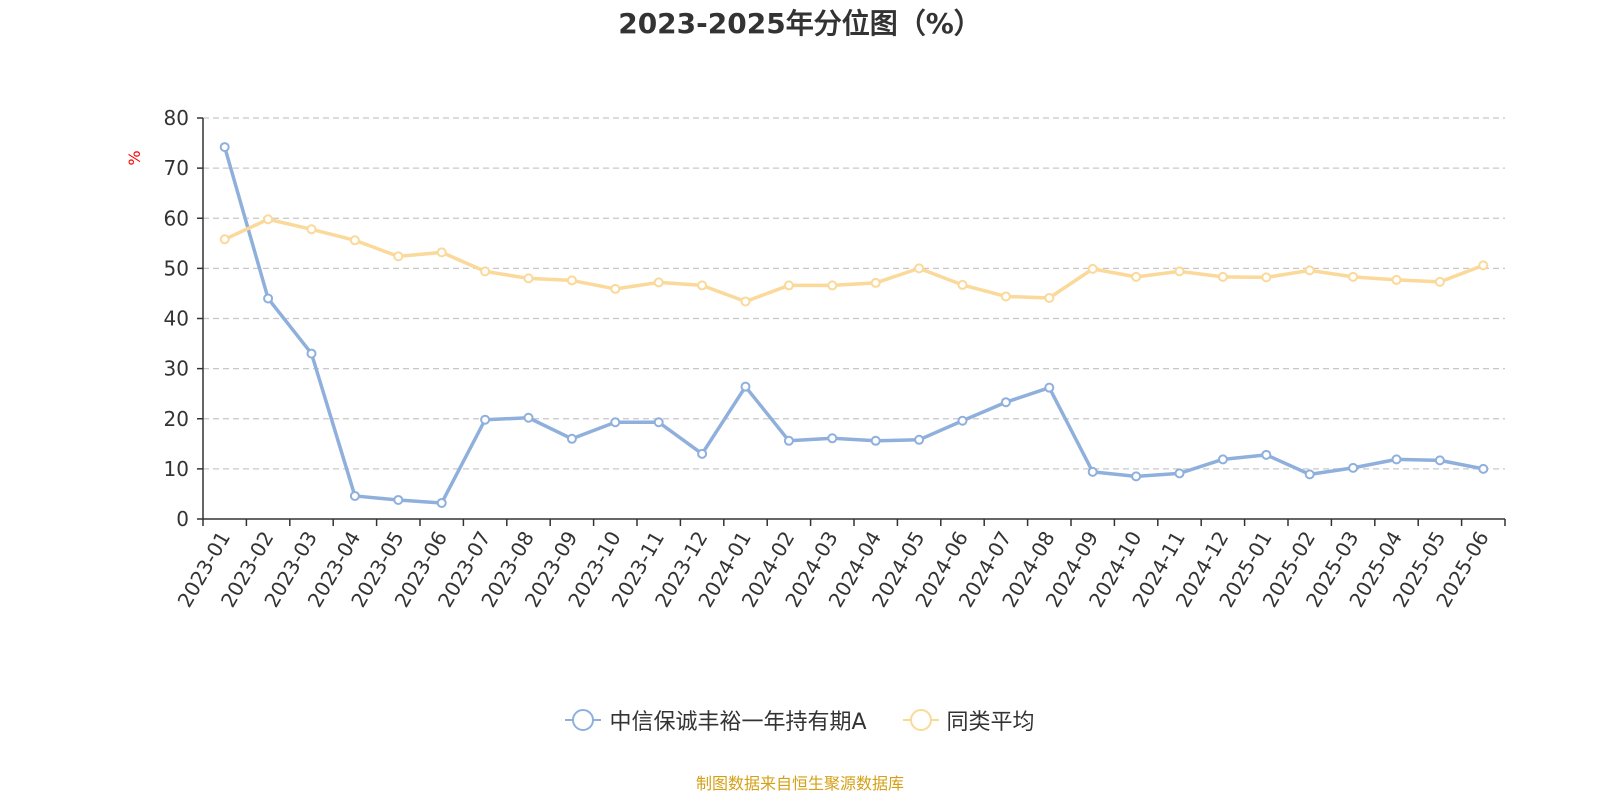 This screenshot has width=1600, height=800. I want to click on series-line, so click(853, 260).